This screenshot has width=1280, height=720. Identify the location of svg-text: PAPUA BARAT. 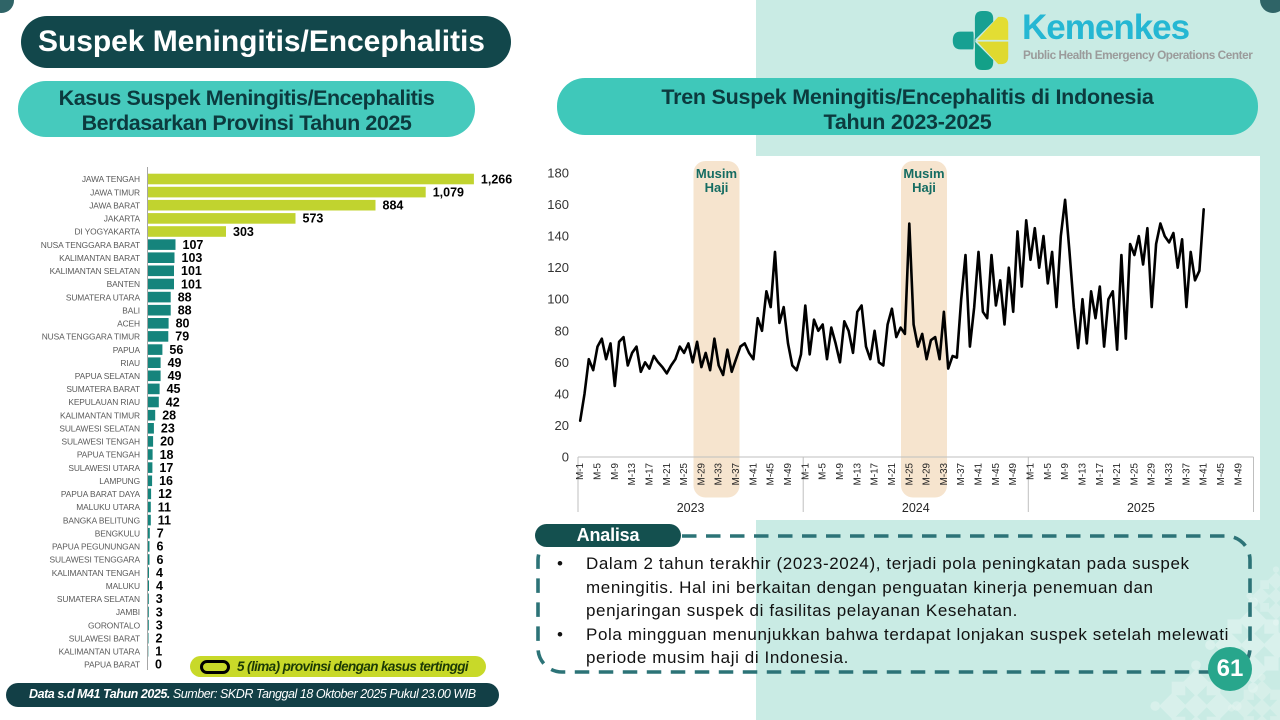
(112, 665).